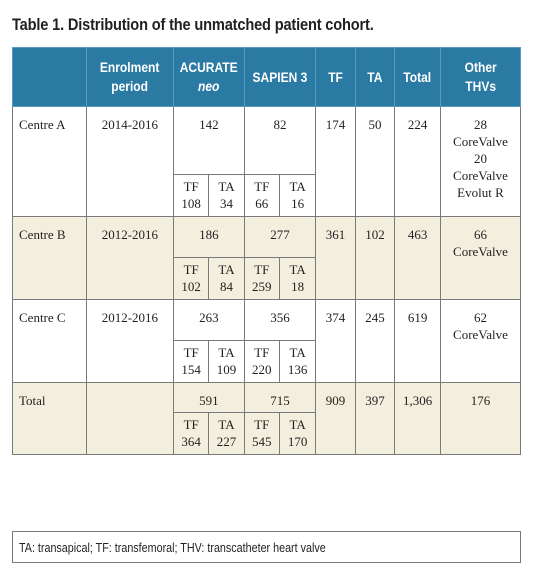  Describe the element at coordinates (375, 341) in the screenshot. I see `ta-cell: 245` at that location.